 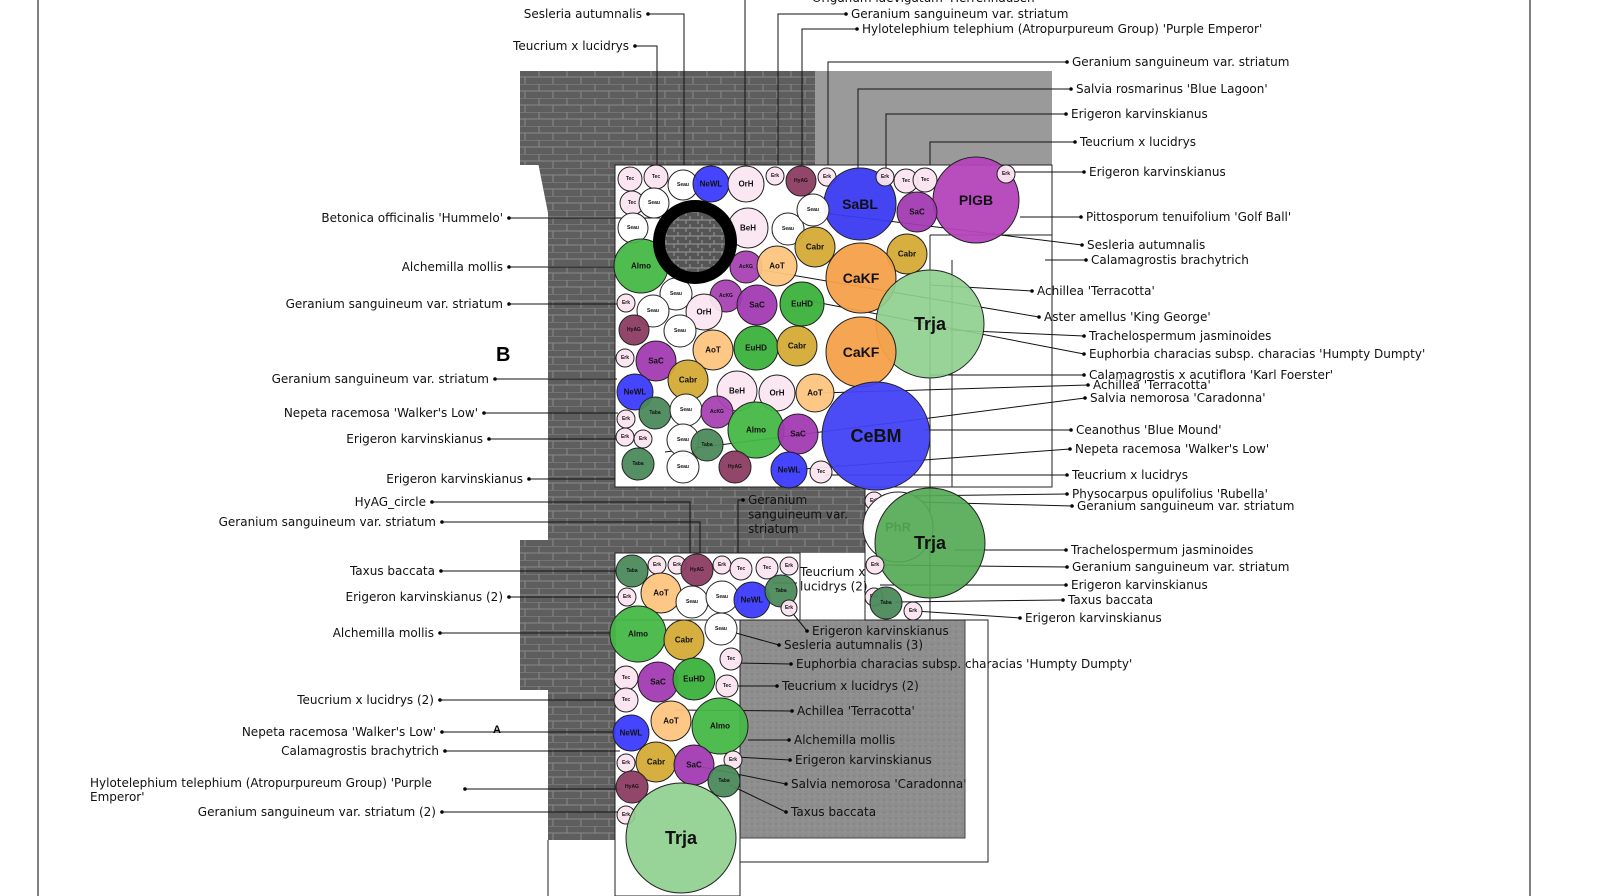 I want to click on plant-cebm: CeBM, so click(x=876, y=436).